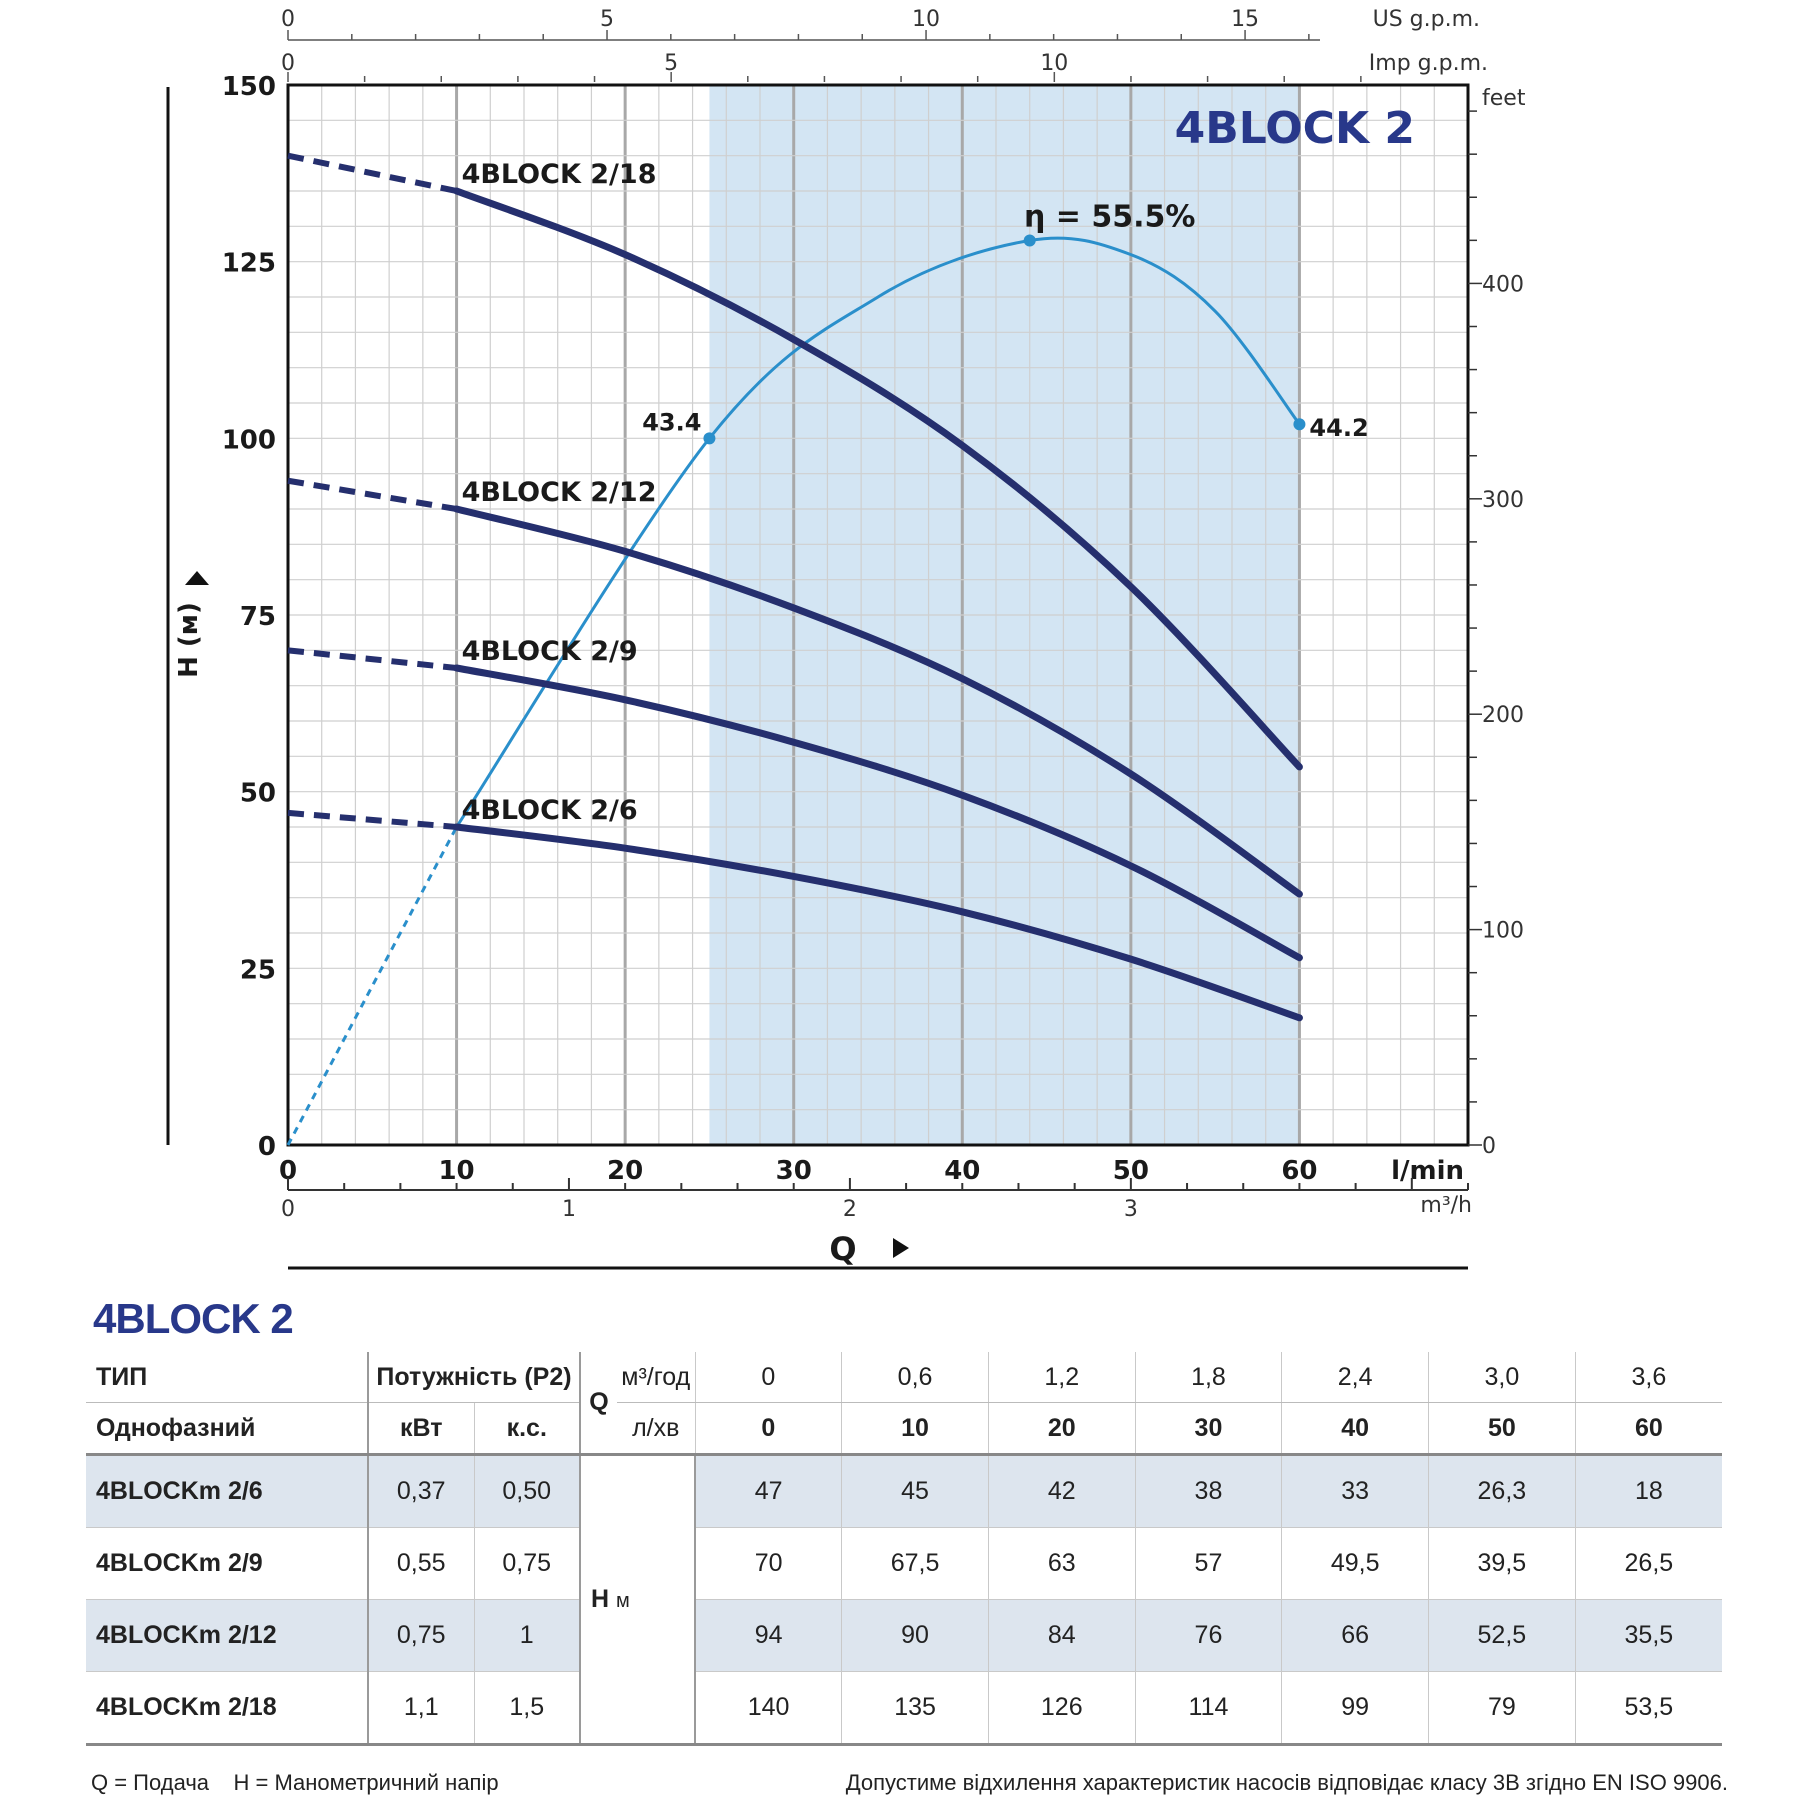 Image resolution: width=1800 pixels, height=1800 pixels. I want to click on feet-tick-label: 100, so click(1503, 931).